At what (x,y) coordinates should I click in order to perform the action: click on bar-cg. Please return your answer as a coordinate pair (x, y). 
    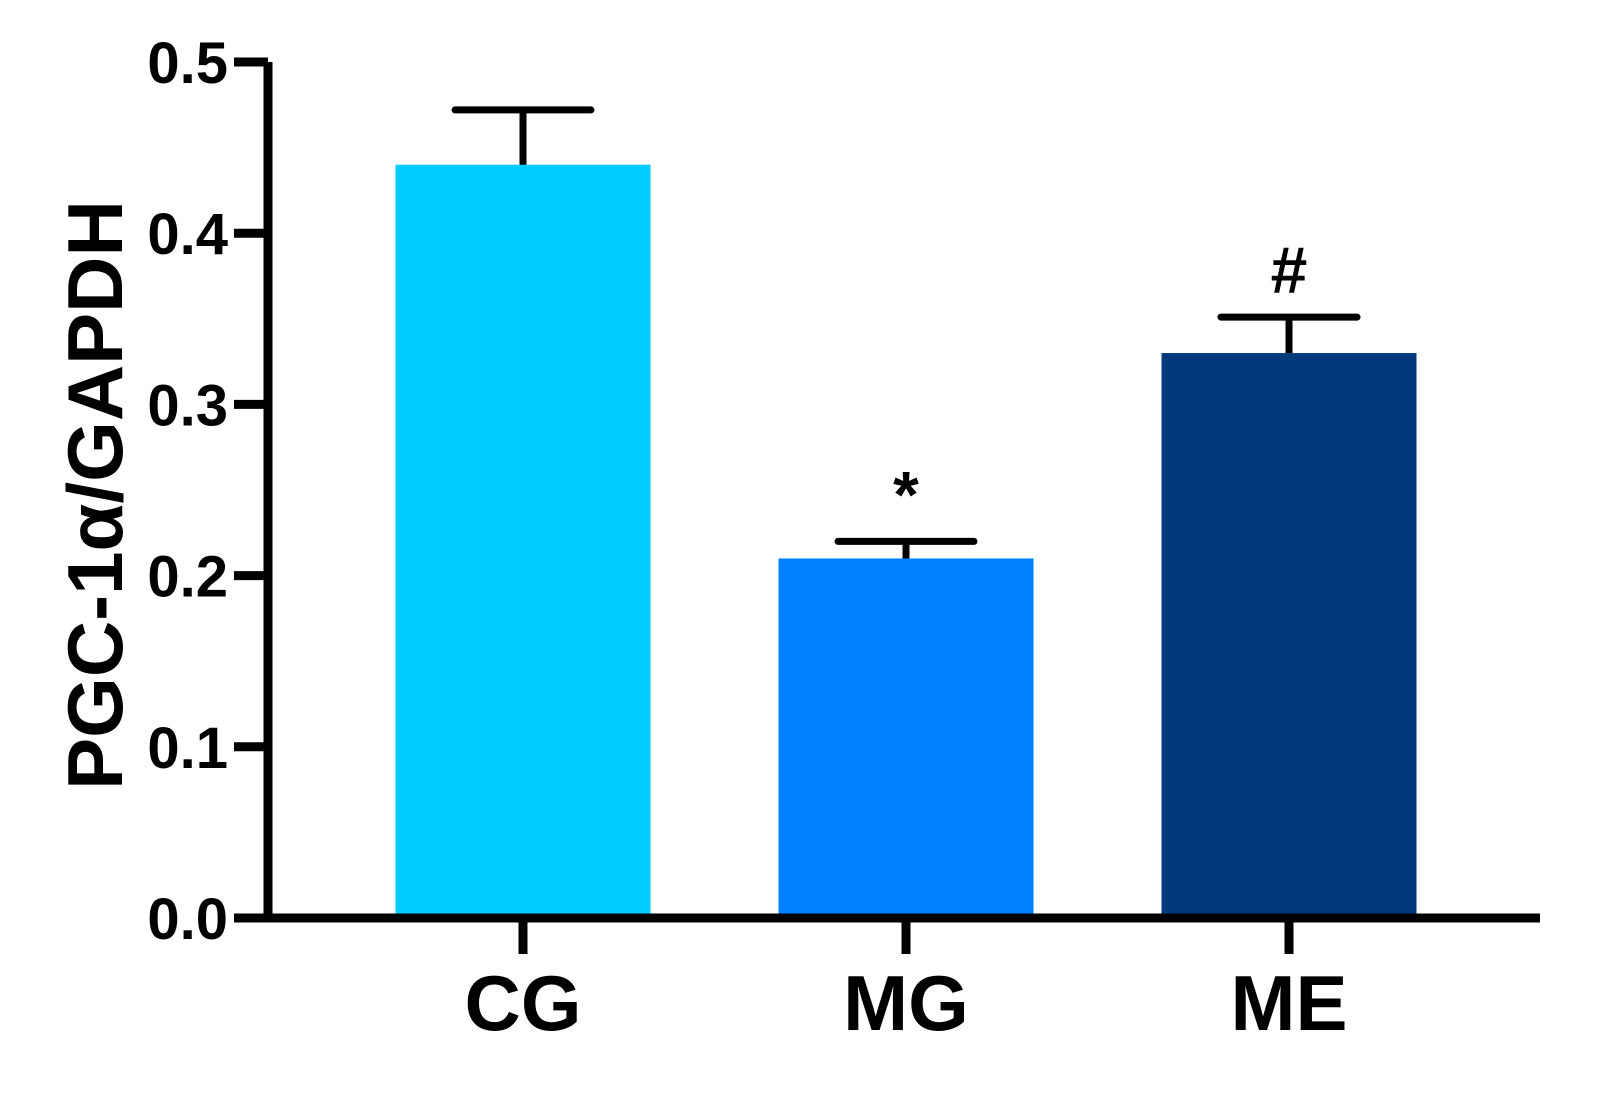
    Looking at the image, I should click on (523, 541).